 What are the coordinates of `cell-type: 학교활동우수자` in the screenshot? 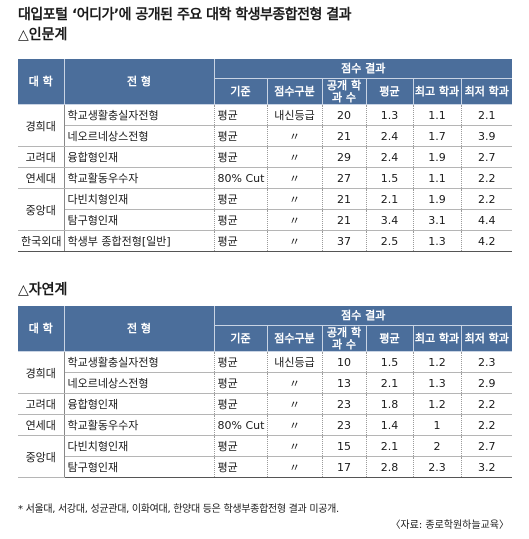 It's located at (139, 178).